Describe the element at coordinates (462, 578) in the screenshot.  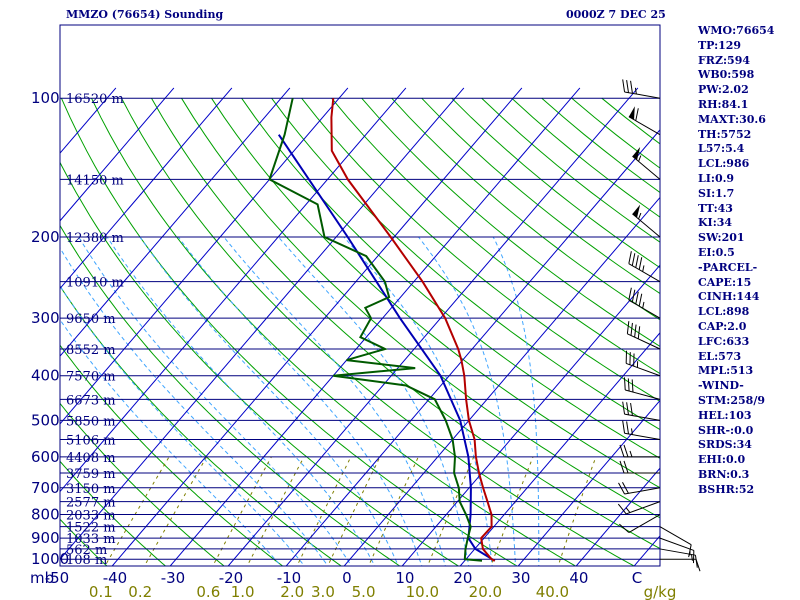
I see `temperature-tick-label: 20` at that location.